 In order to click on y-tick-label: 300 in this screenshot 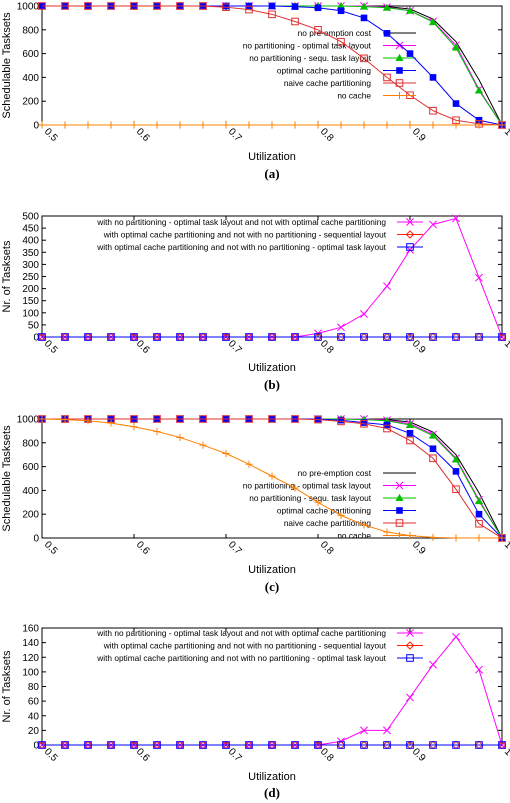, I will do `click(30, 265)`.